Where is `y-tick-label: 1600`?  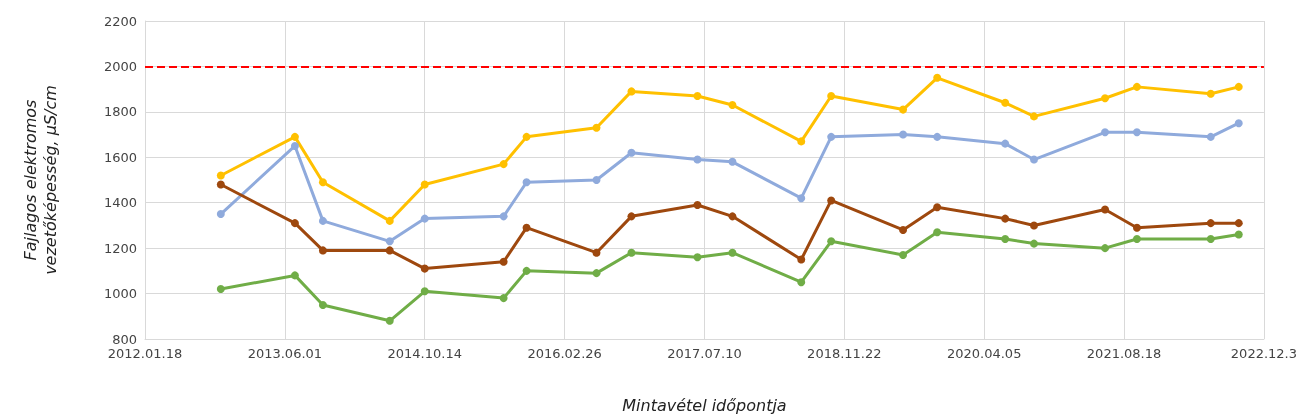
y-tick-label: 1600 is located at coordinates (120, 157).